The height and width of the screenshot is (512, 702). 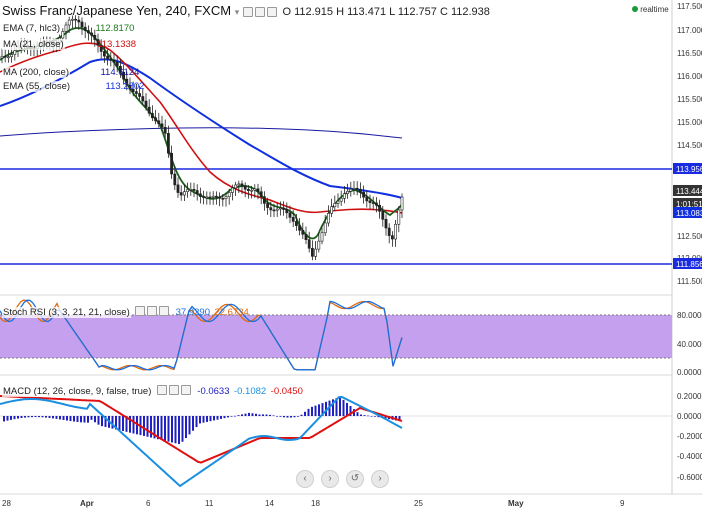 I want to click on date-tick-label: 11, so click(x=209, y=503).